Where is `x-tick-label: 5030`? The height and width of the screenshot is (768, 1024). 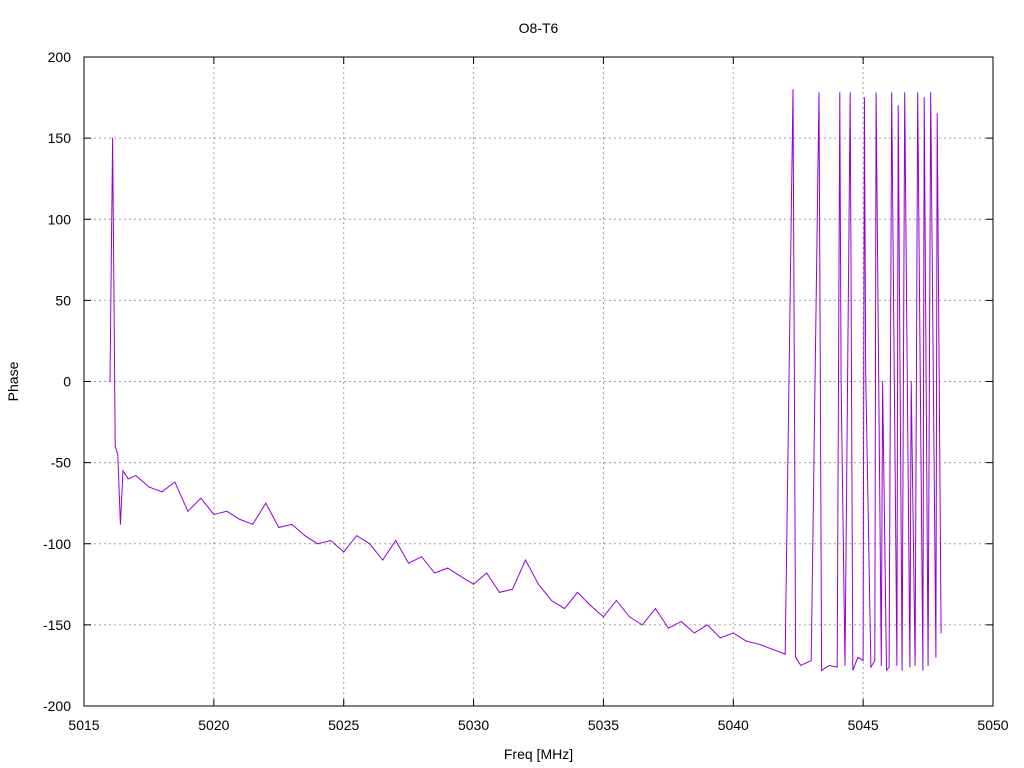 x-tick-label: 5030 is located at coordinates (473, 725).